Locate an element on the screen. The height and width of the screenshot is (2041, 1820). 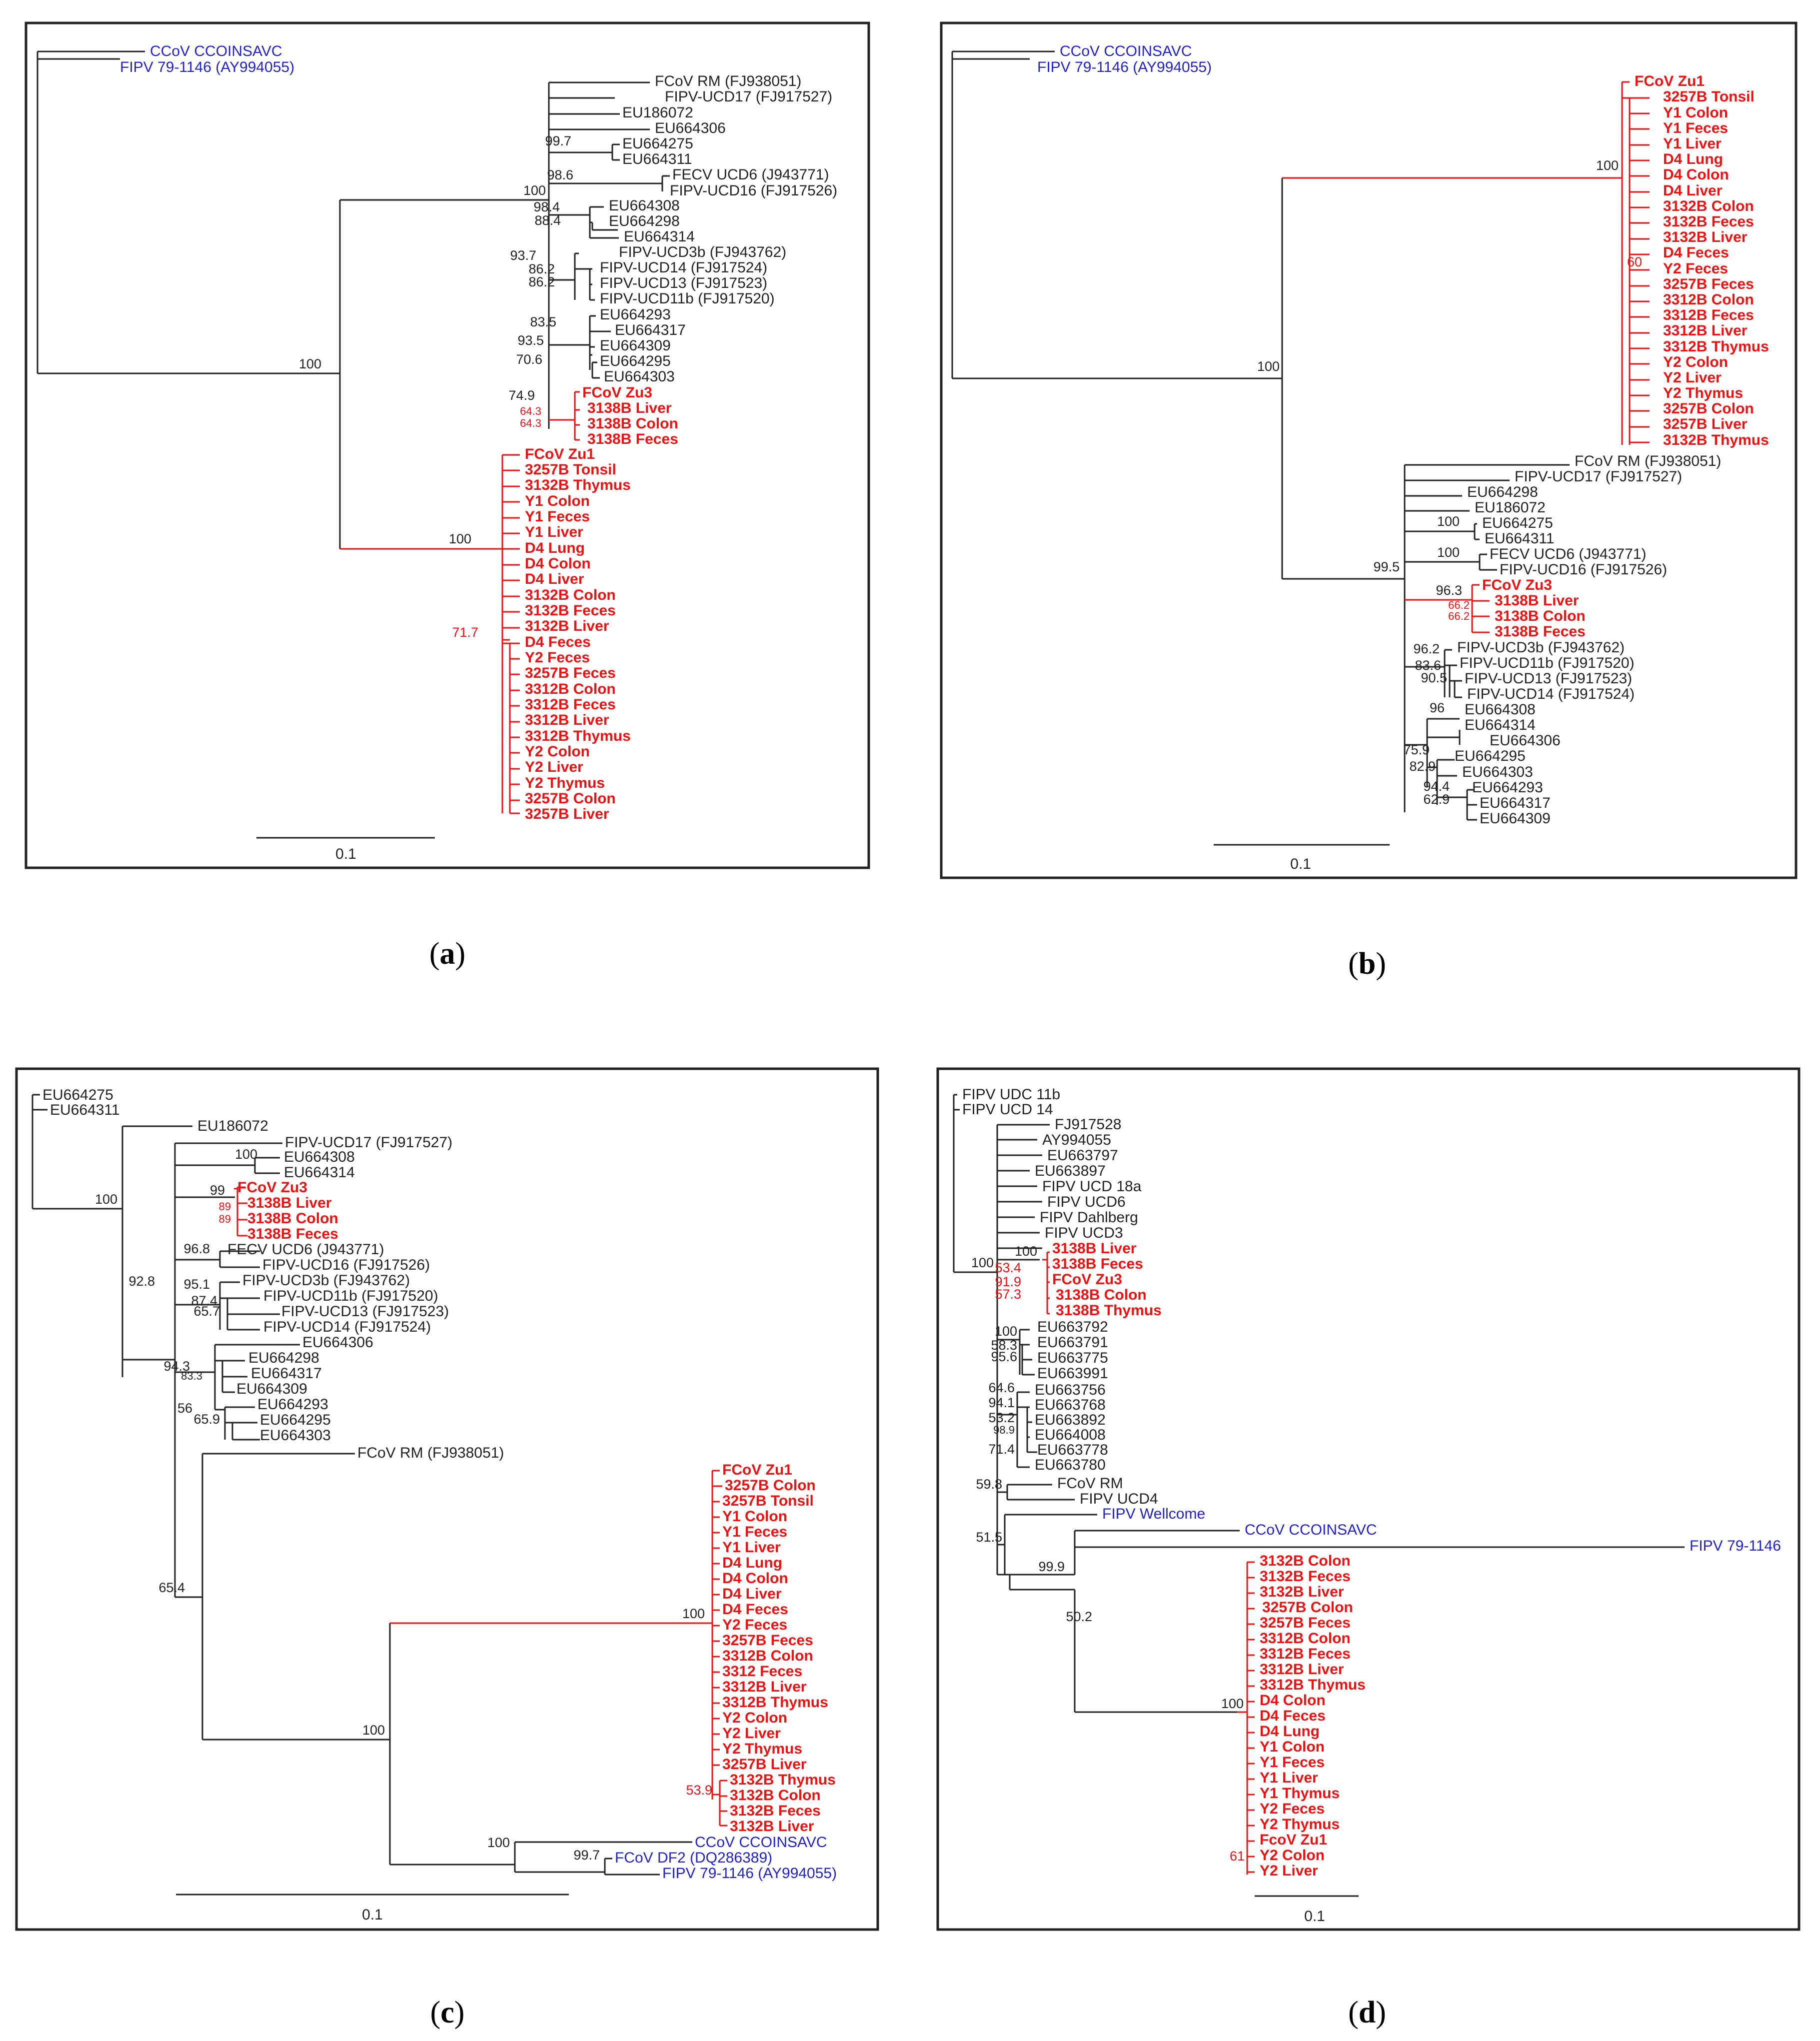
taxon-label: FIPV UDC 11b is located at coordinates (1011, 1094).